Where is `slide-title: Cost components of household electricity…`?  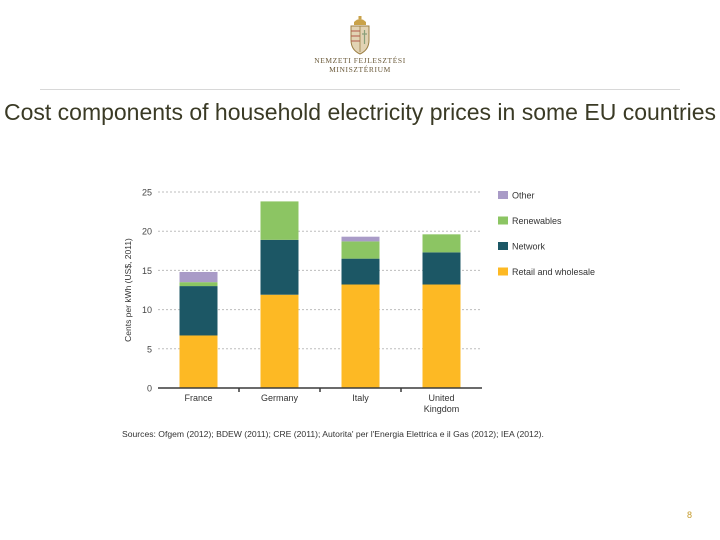
slide-title: Cost components of household electricity… is located at coordinates (360, 112).